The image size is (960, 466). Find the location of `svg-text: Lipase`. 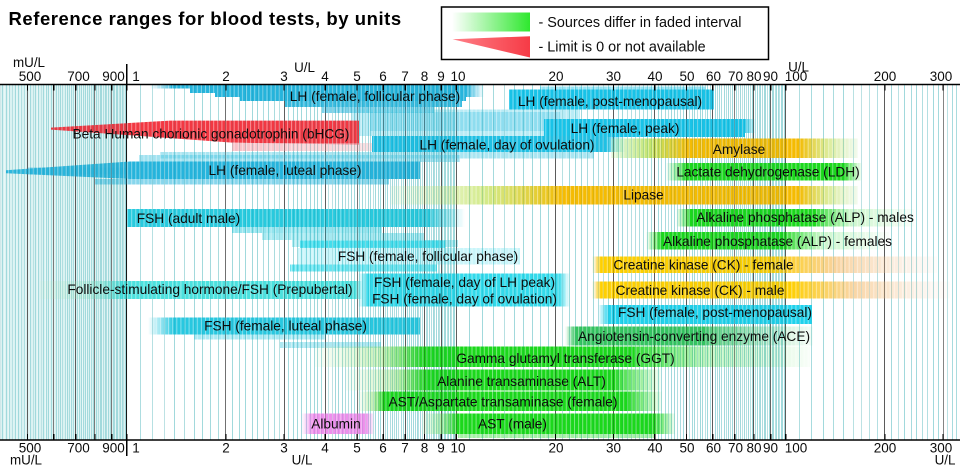

svg-text: Lipase is located at coordinates (643, 195).